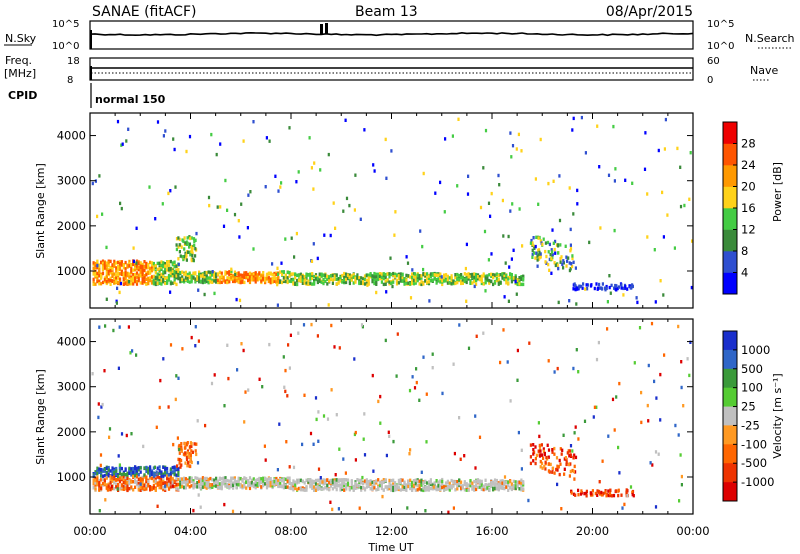 This screenshot has height=554, width=800. I want to click on freq-unit-label: [MHz], so click(20, 73).